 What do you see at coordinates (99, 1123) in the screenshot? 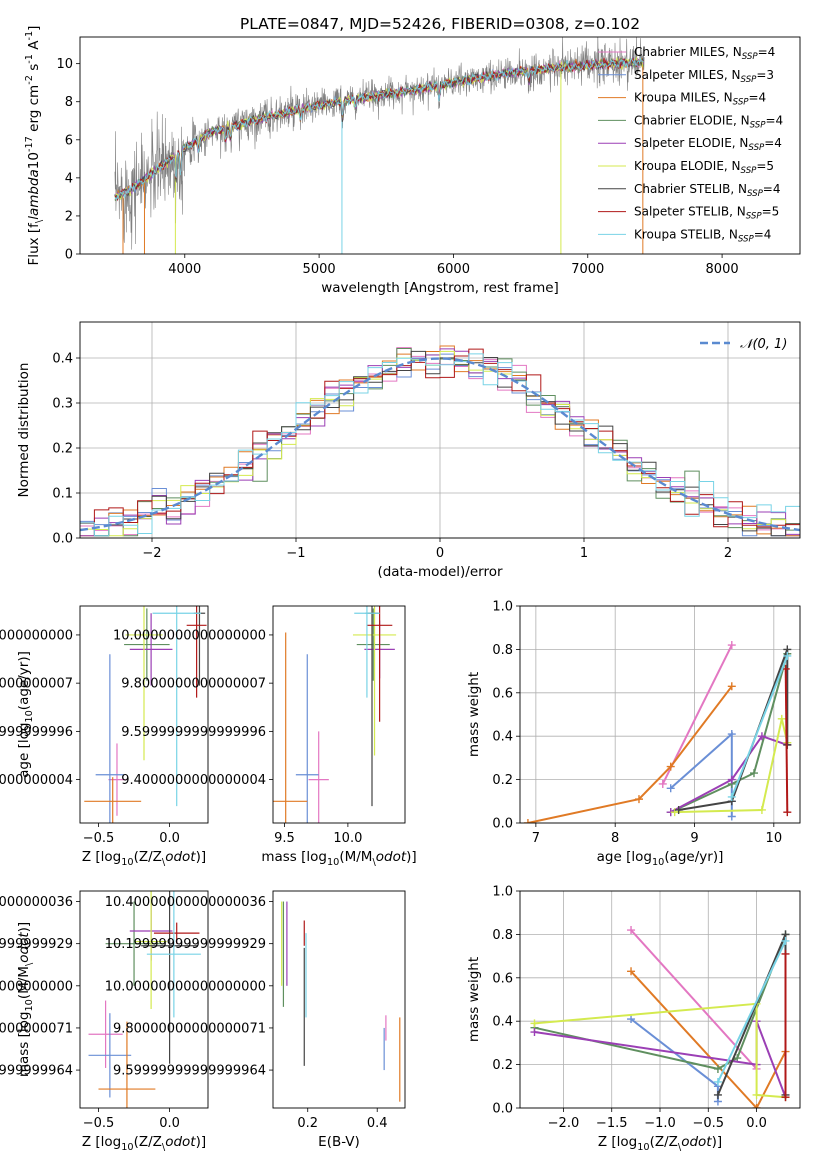
I see `x-tick-label: −0.5` at bounding box center [99, 1123].